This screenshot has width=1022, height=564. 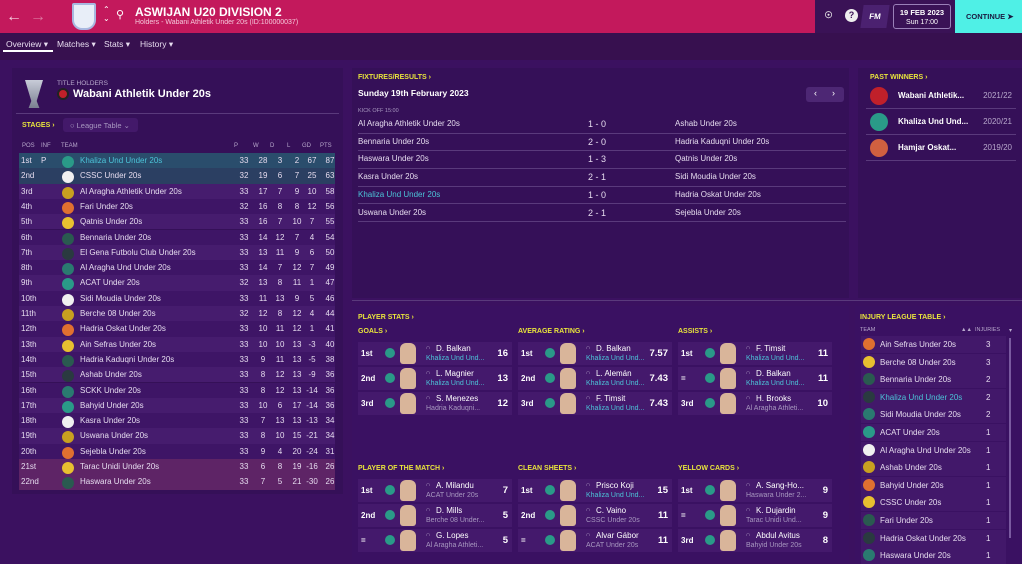 I want to click on column-header-pts: PTS, so click(x=326, y=146).